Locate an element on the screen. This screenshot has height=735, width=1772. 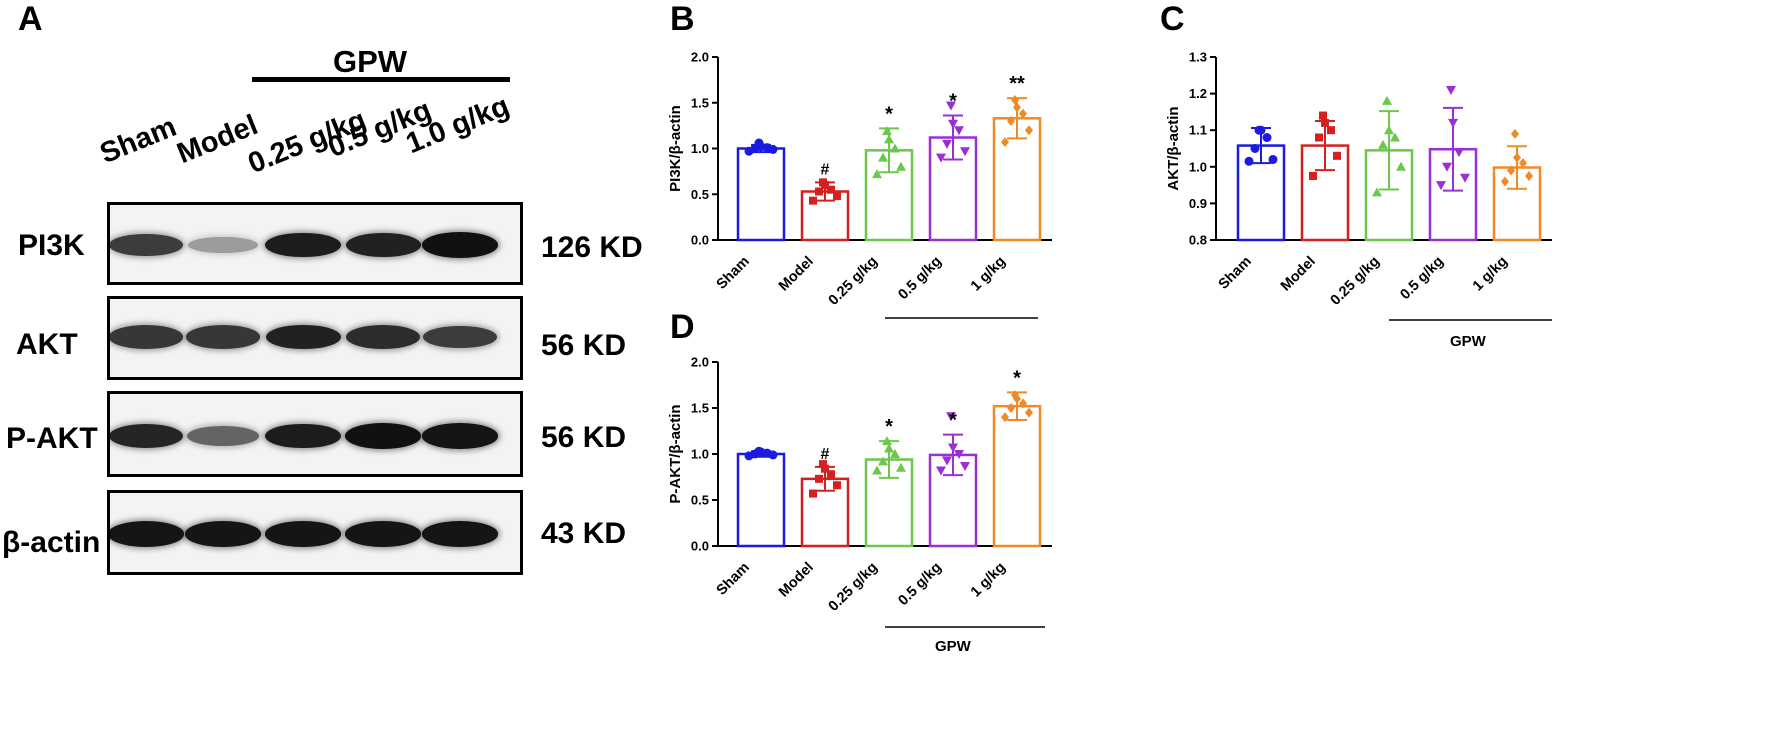
y-tick-label: 1.1 is located at coordinates (1198, 130).